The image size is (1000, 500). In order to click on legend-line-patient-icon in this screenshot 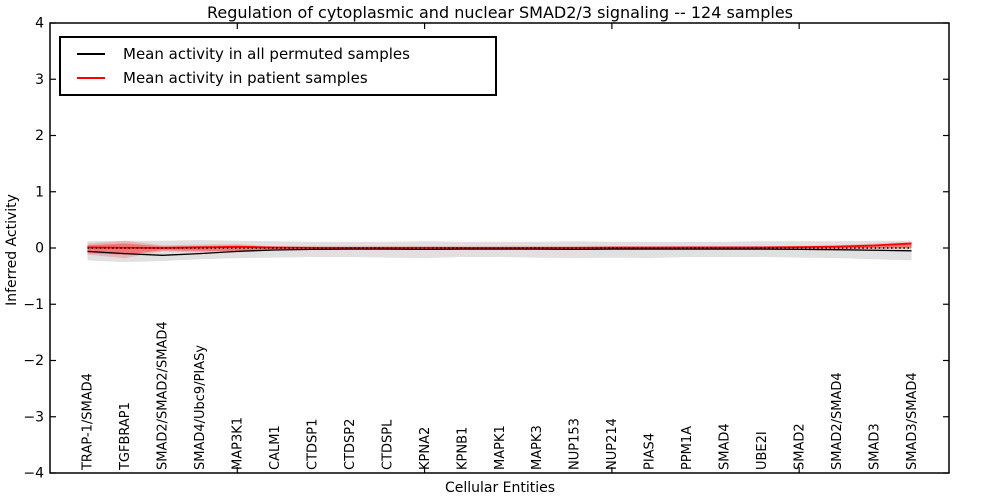, I will do `click(91, 78)`.